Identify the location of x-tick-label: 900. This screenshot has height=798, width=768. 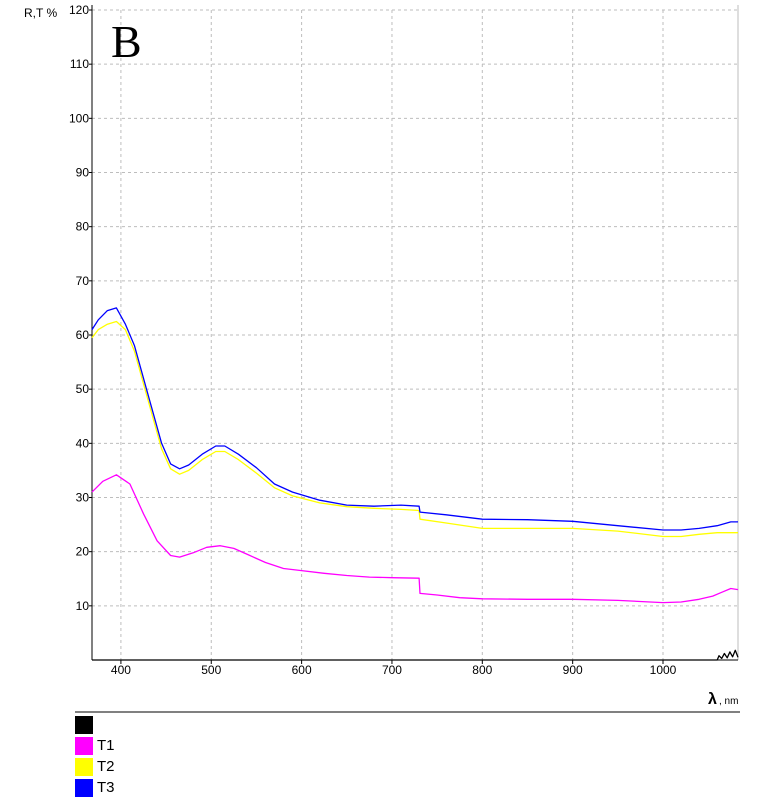
(573, 670).